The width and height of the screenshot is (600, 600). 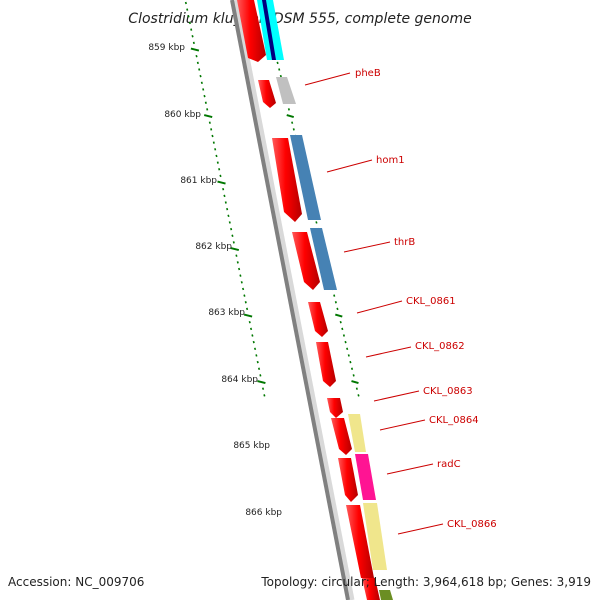 I want to click on tick-label: 861 kbp, so click(x=198, y=181).